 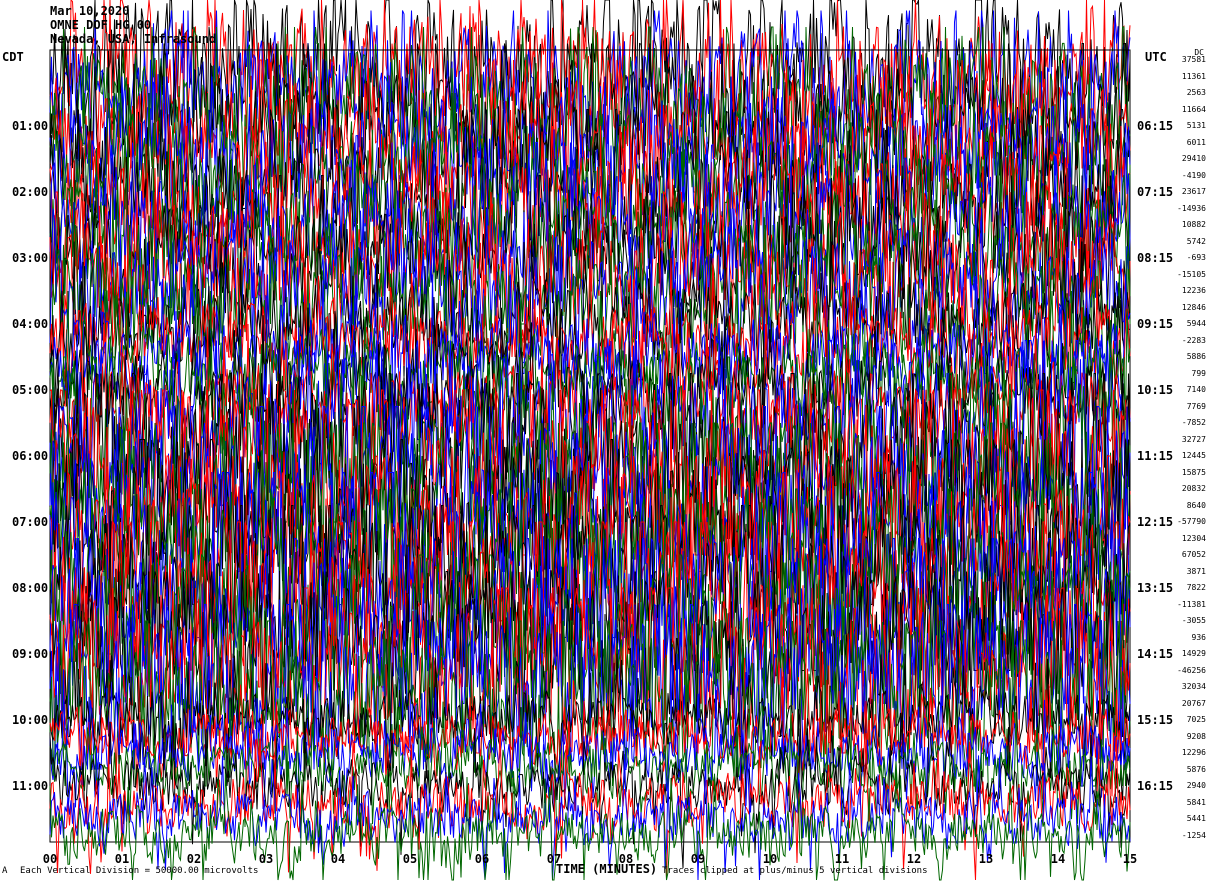 I want to click on trace-offset-value: 3871, so click(x=1196, y=571).